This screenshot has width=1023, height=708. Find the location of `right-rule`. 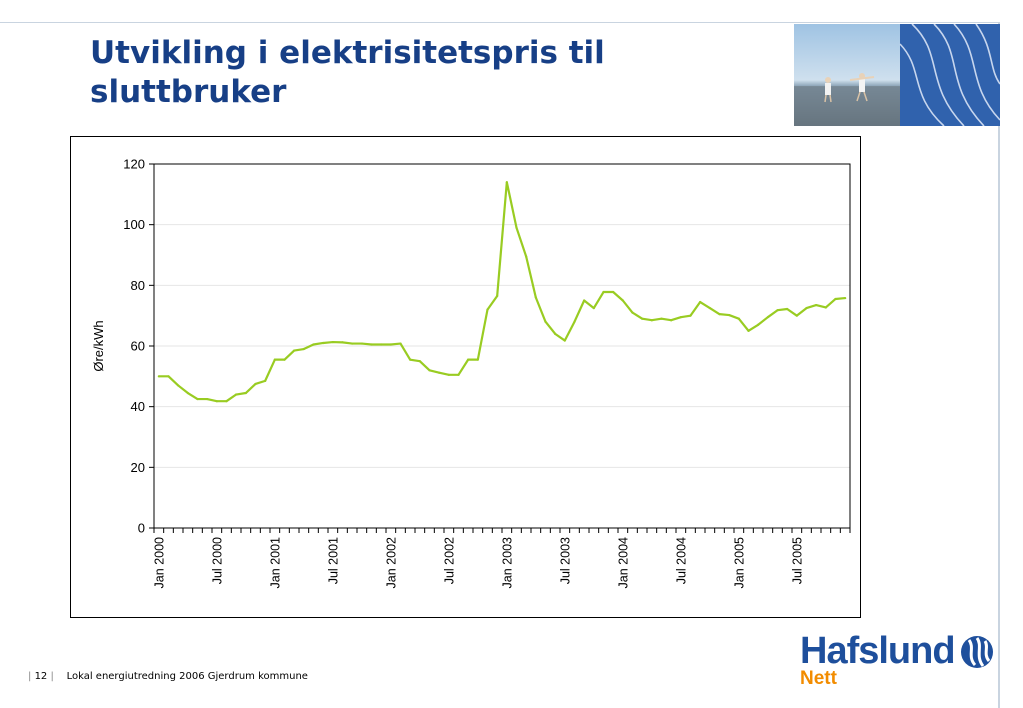

right-rule is located at coordinates (999, 365).